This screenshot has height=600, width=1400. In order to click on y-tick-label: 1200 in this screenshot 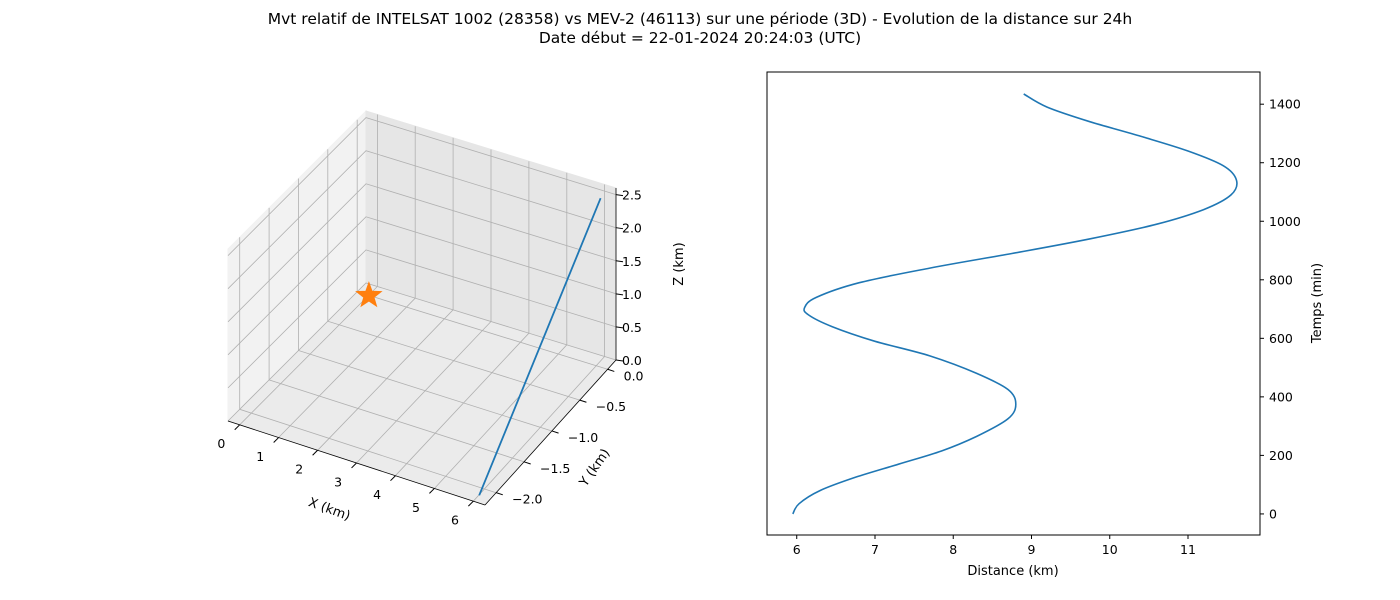, I will do `click(1285, 162)`.